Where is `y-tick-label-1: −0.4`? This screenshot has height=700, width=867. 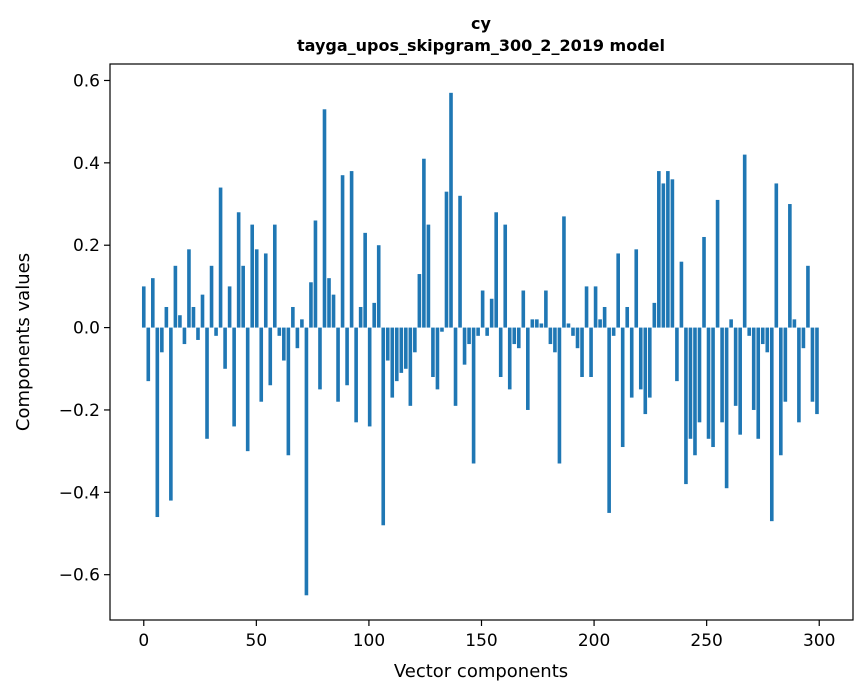
y-tick-label-1: −0.4 is located at coordinates (79, 493).